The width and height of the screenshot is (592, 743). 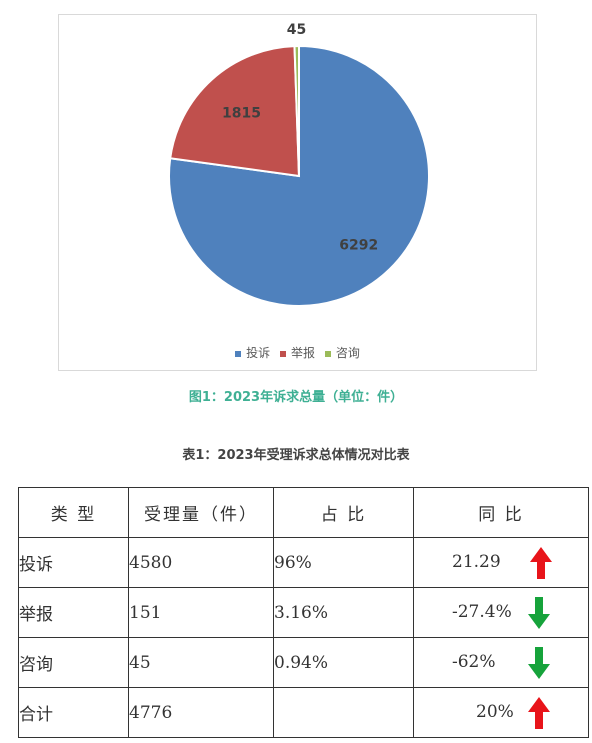 What do you see at coordinates (302, 353) in the screenshot?
I see `legend-label: 举报` at bounding box center [302, 353].